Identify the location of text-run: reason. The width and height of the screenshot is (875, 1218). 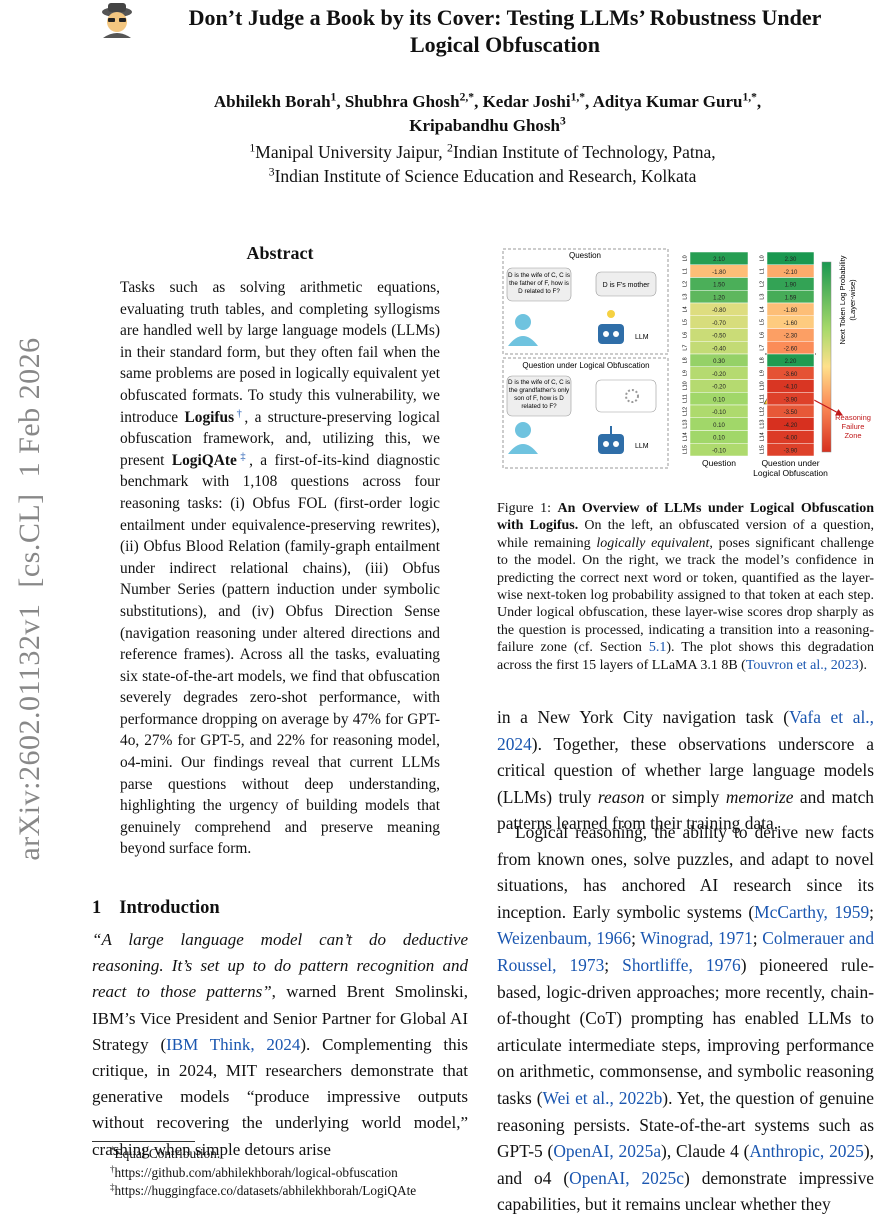
(621, 796).